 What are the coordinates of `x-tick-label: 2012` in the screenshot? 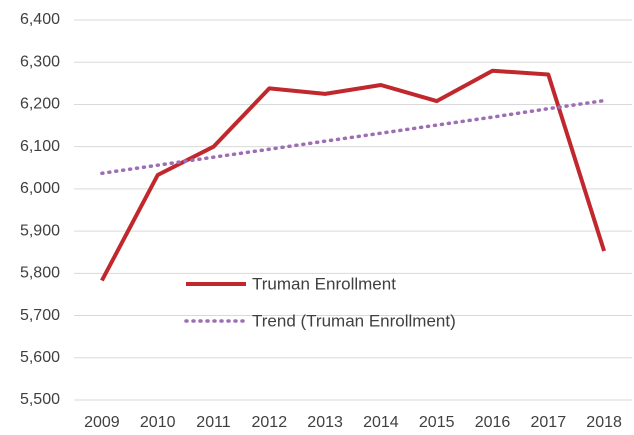 It's located at (270, 422).